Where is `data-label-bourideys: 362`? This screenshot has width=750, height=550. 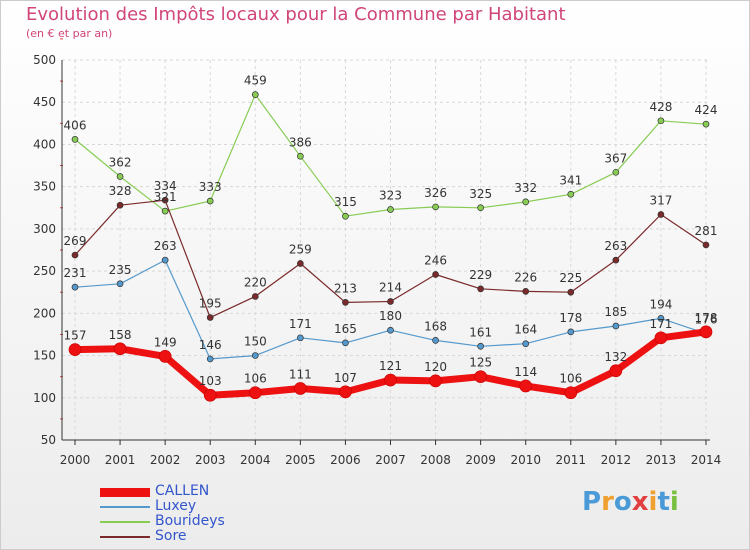
data-label-bourideys: 362 is located at coordinates (120, 163).